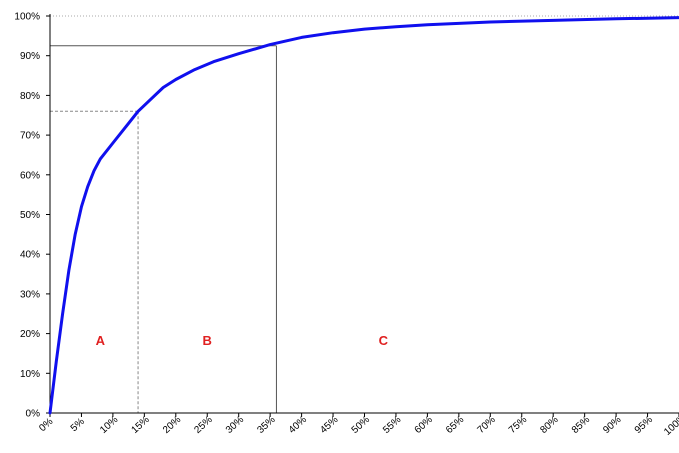 Image resolution: width=679 pixels, height=453 pixels. What do you see at coordinates (30, 255) in the screenshot?
I see `y-tick-label: 40%` at bounding box center [30, 255].